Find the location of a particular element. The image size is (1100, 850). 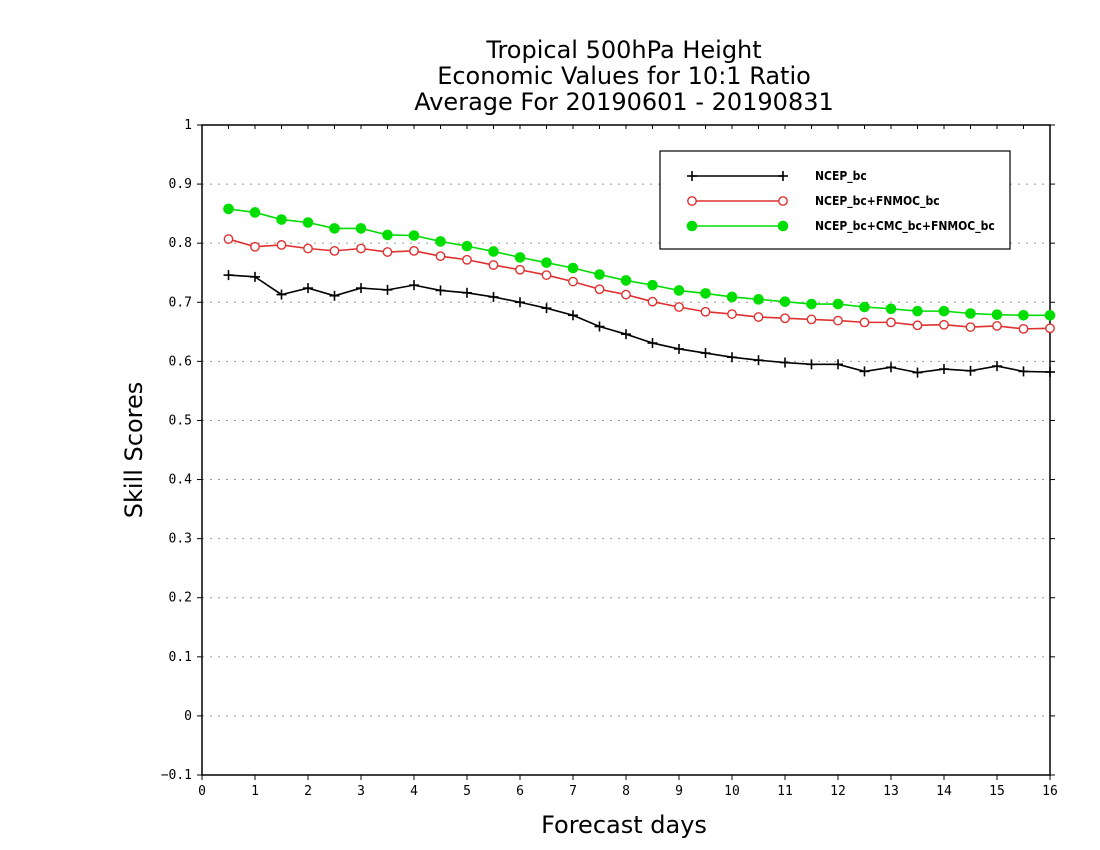

legend-label: NCEP_bc is located at coordinates (841, 176).